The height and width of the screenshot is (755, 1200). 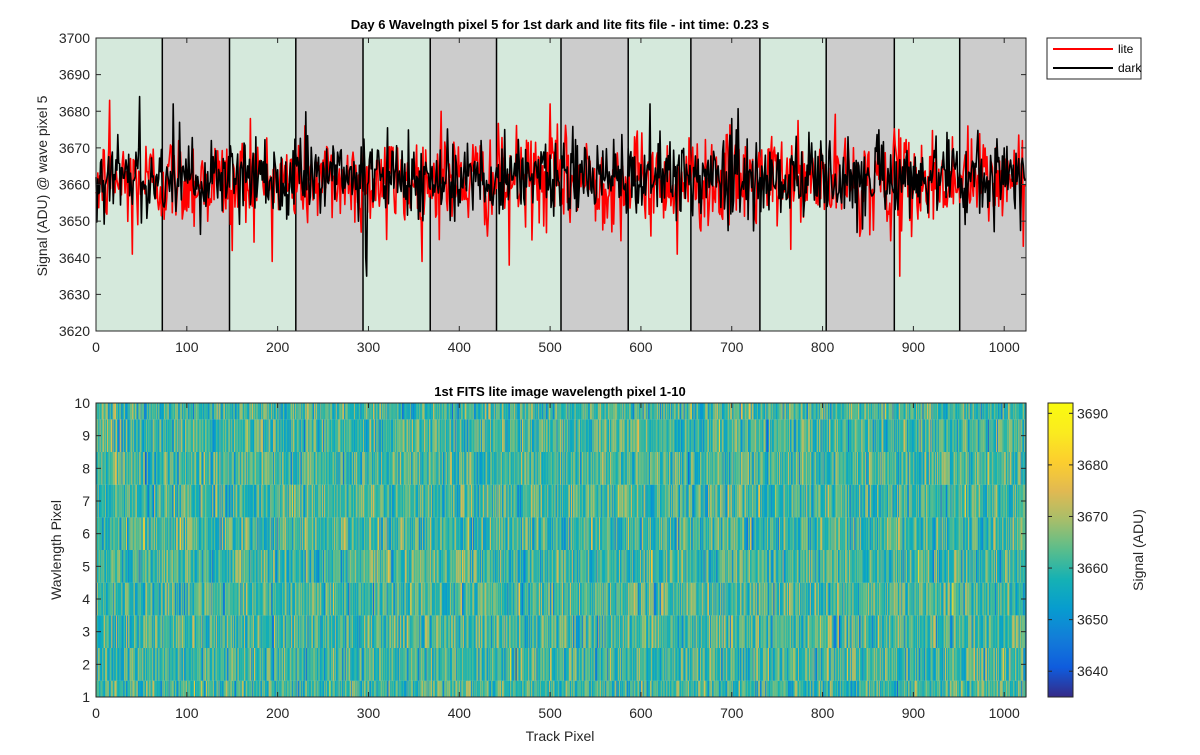 What do you see at coordinates (74, 294) in the screenshot?
I see `y-tick-label: 3630` at bounding box center [74, 294].